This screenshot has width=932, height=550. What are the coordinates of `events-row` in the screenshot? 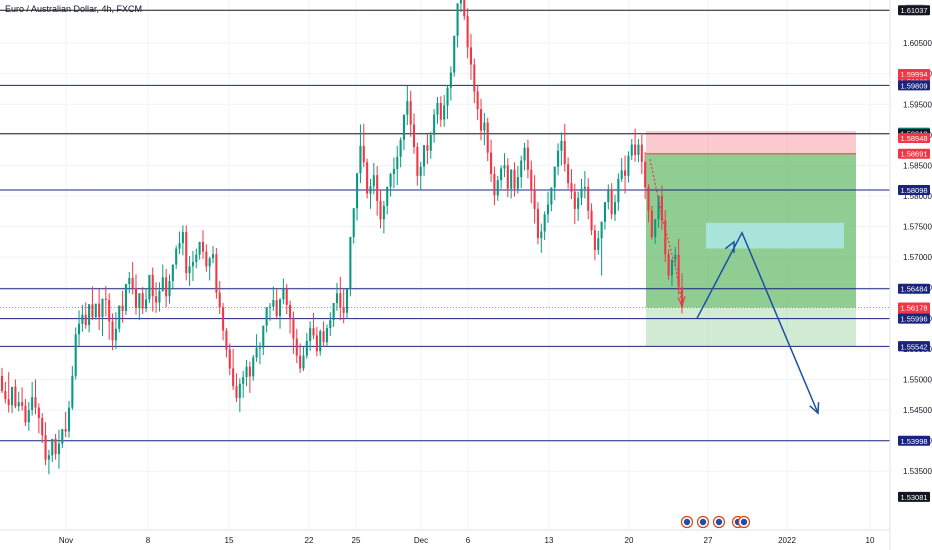 It's located at (716, 522).